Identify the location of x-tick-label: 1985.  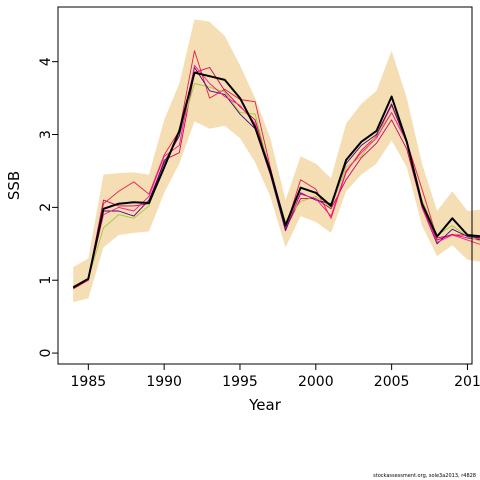
(89, 382).